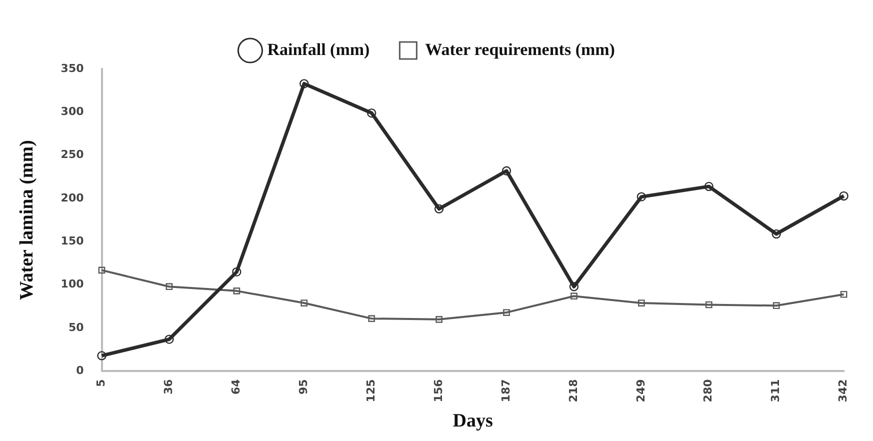  What do you see at coordinates (318, 49) in the screenshot?
I see `legend-label: Rainfall (mm)` at bounding box center [318, 49].